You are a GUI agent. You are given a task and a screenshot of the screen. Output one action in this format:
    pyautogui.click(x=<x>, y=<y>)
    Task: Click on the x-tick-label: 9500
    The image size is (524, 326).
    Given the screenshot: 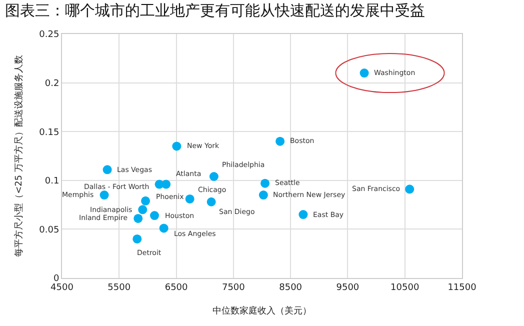 What is the action you would take?
    pyautogui.click(x=348, y=287)
    